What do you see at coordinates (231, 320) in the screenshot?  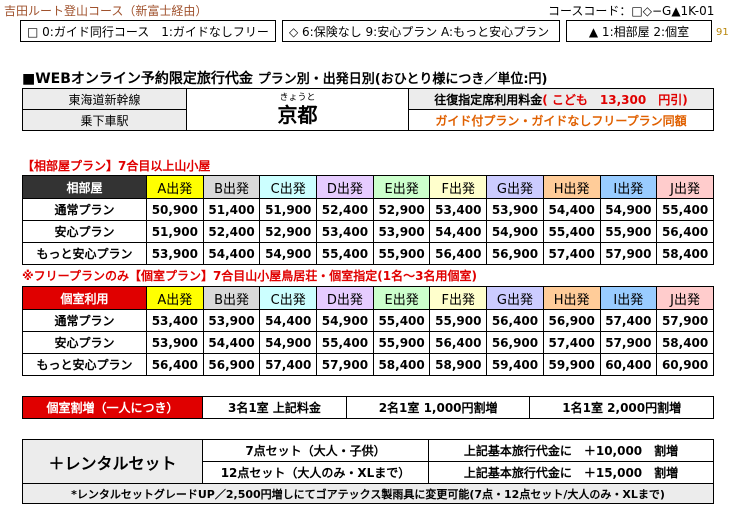 I see `private-price-cell: 53,900` at bounding box center [231, 320].